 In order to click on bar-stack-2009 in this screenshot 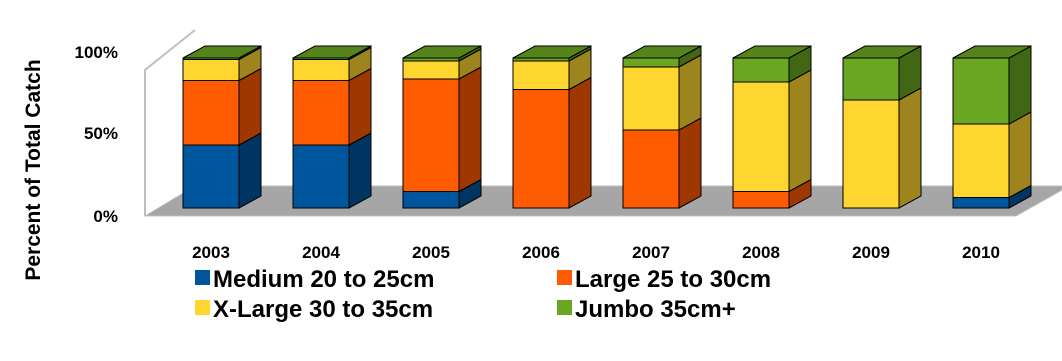, I will do `click(882, 127)`.